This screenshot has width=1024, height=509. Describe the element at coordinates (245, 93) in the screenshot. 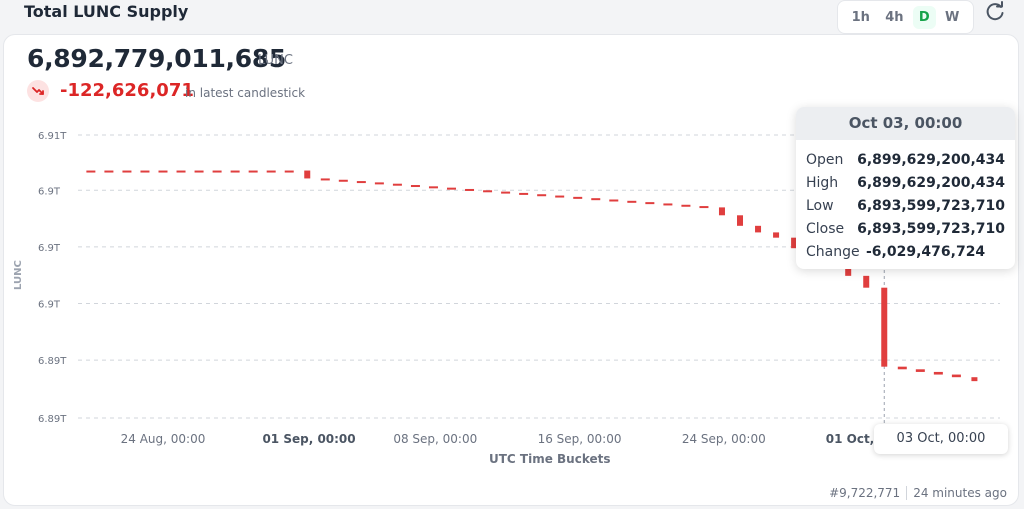

I see `supply-change-note: in latest candlestick` at that location.